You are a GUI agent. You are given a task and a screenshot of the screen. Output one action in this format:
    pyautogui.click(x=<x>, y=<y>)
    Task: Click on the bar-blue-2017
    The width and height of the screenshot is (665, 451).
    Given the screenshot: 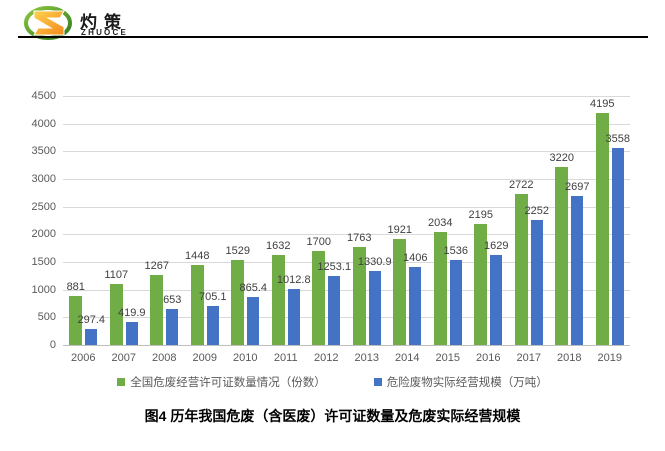 What is the action you would take?
    pyautogui.click(x=536, y=282)
    